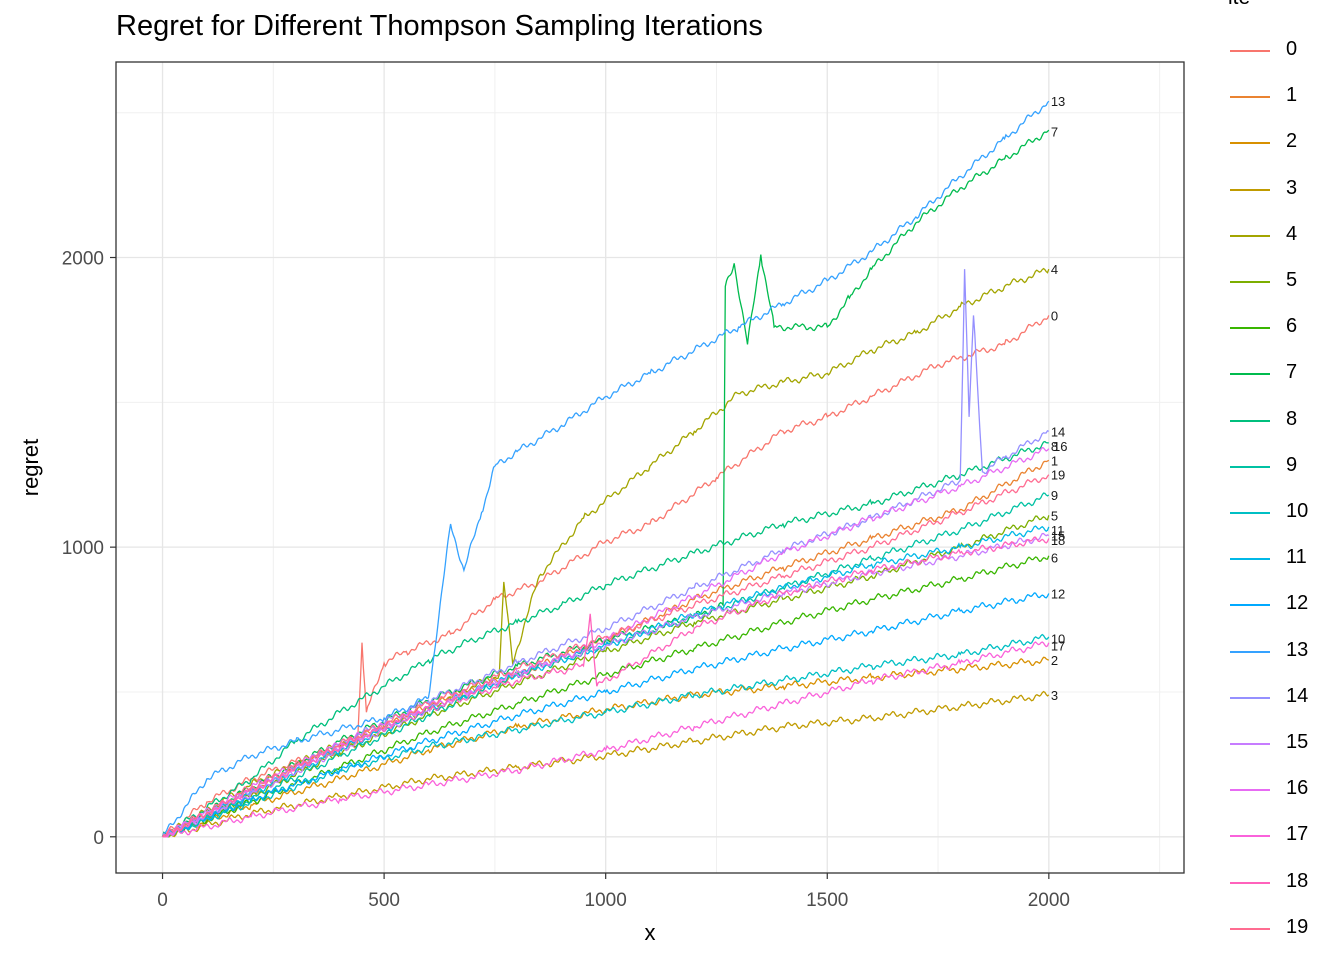  Describe the element at coordinates (1283, 421) in the screenshot. I see `legend-item-8: 8` at that location.